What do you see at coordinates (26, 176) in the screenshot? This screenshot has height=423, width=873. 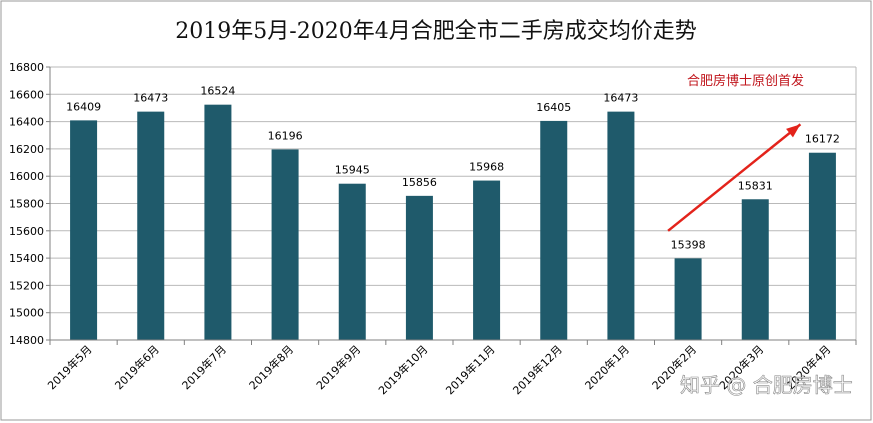 I see `y-tick-label: 16000` at bounding box center [26, 176].